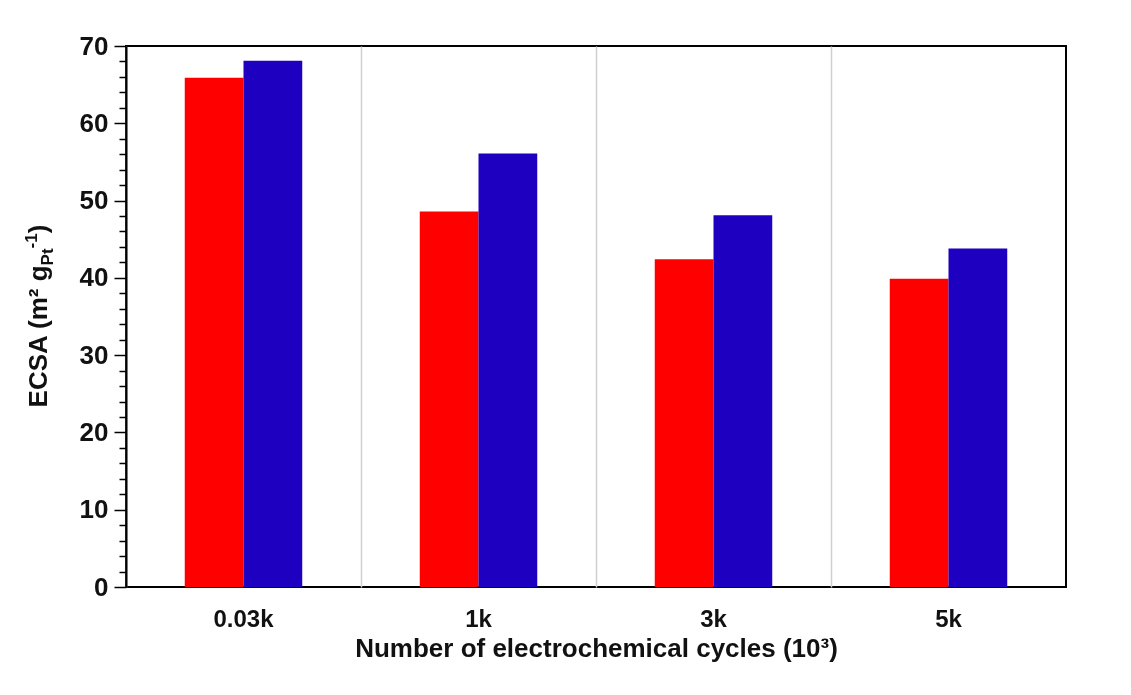 The image size is (1131, 695). I want to click on y-tick-label: 20, so click(94, 431).